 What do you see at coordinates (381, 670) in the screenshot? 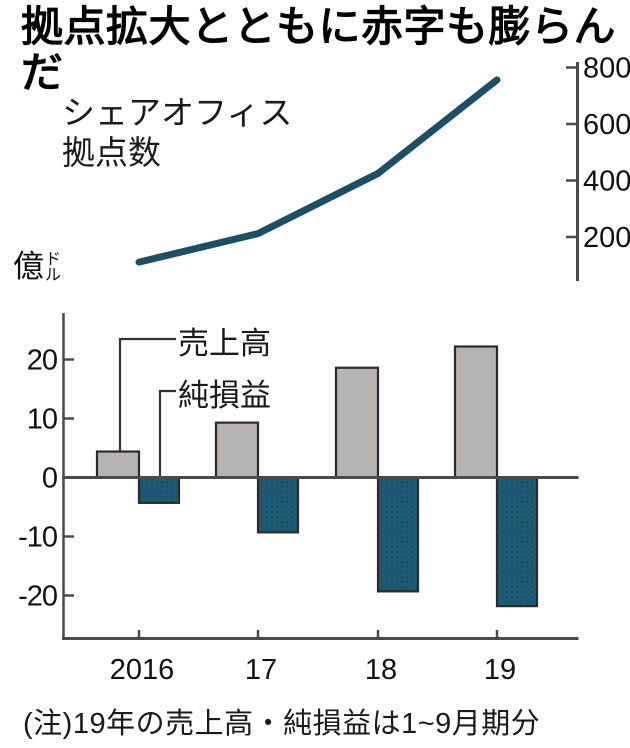
I see `x-axis-tick-label: 18` at bounding box center [381, 670].